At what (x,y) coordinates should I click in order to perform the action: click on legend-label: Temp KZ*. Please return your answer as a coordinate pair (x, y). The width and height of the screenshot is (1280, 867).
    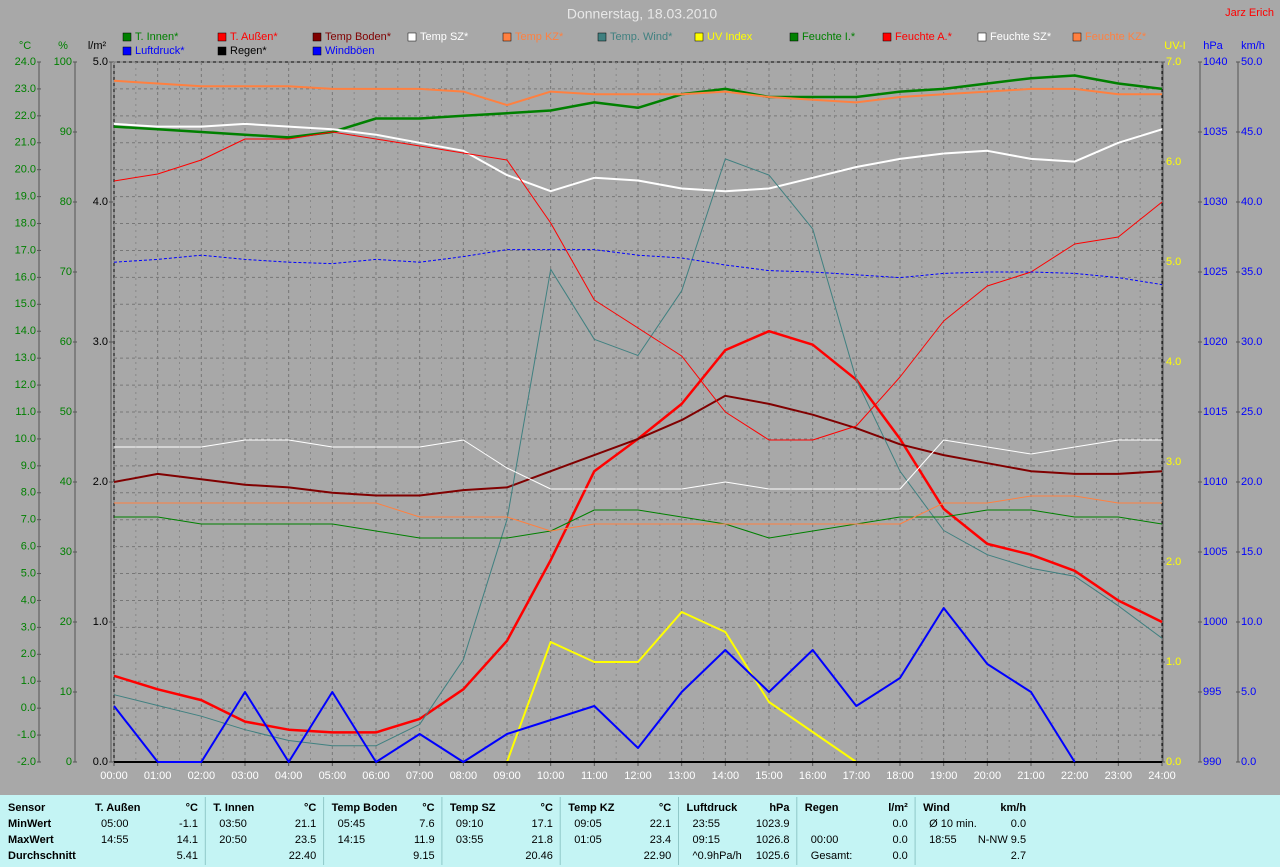
    Looking at the image, I should click on (539, 37).